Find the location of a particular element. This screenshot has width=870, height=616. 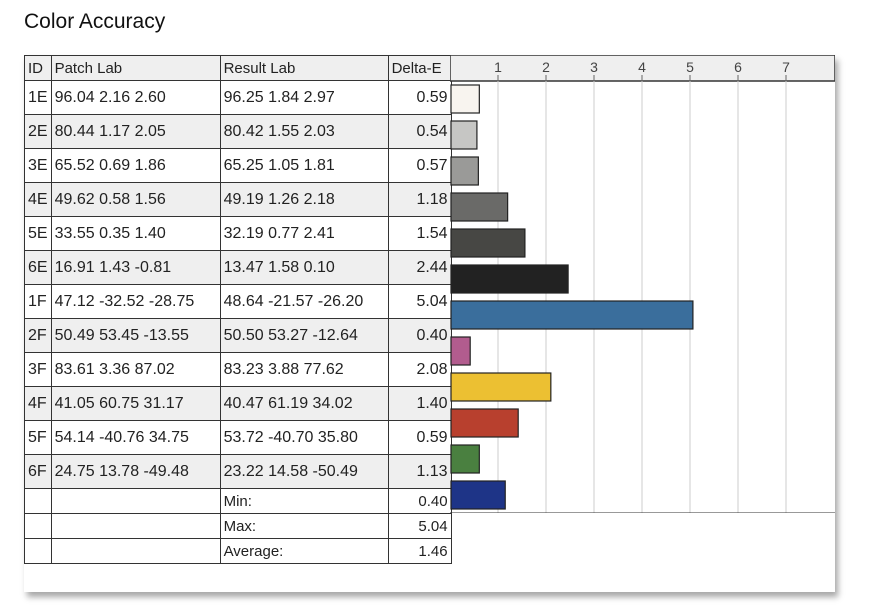

patch-lab: 47.12 -32.52 -28.75 is located at coordinates (135, 301).